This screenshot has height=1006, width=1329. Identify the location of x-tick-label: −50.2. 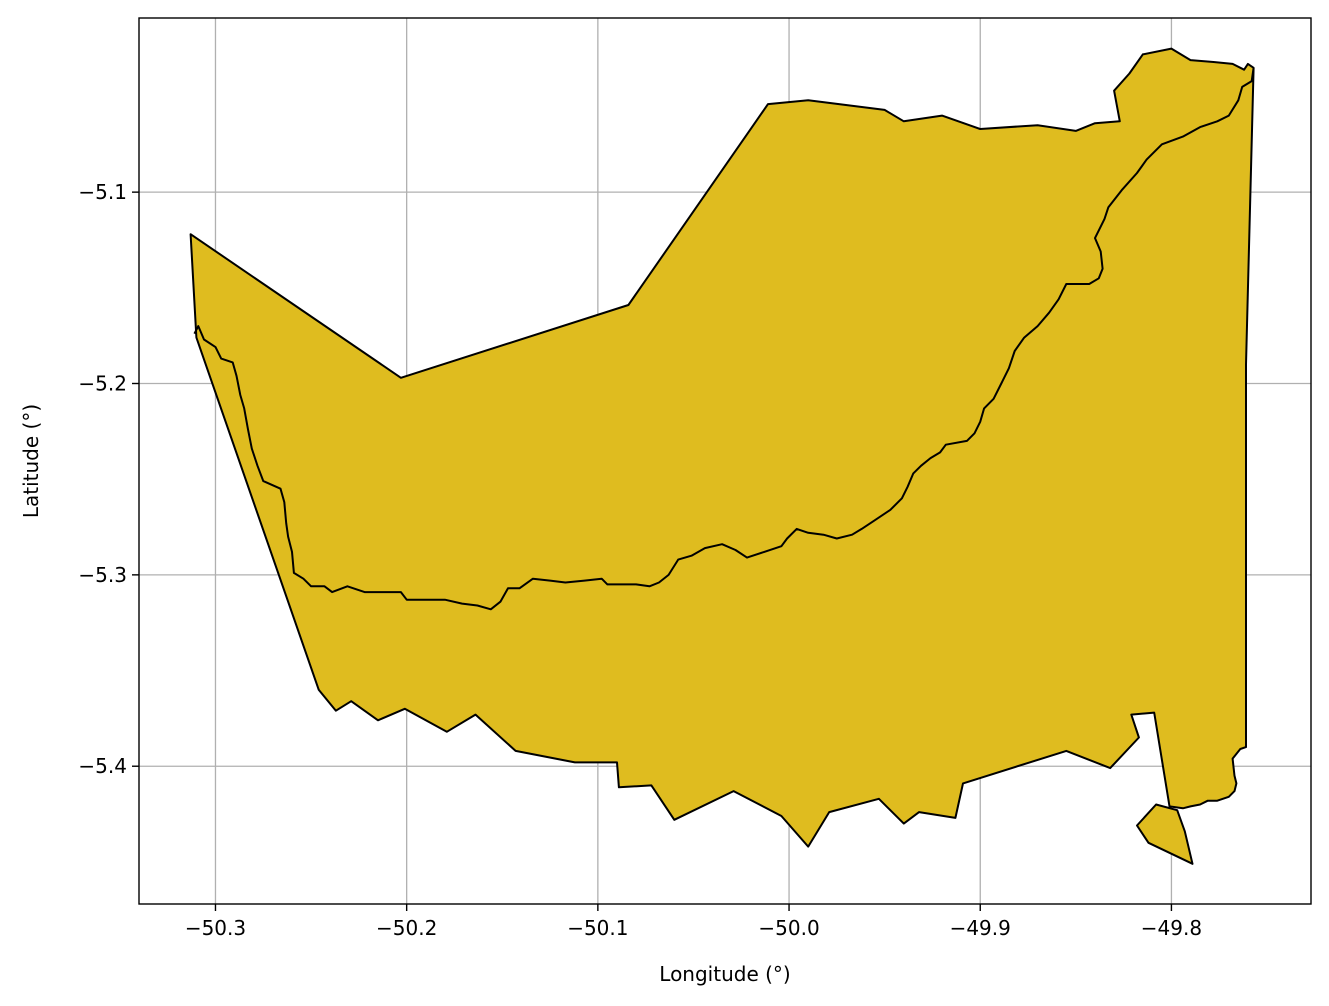
(406, 928).